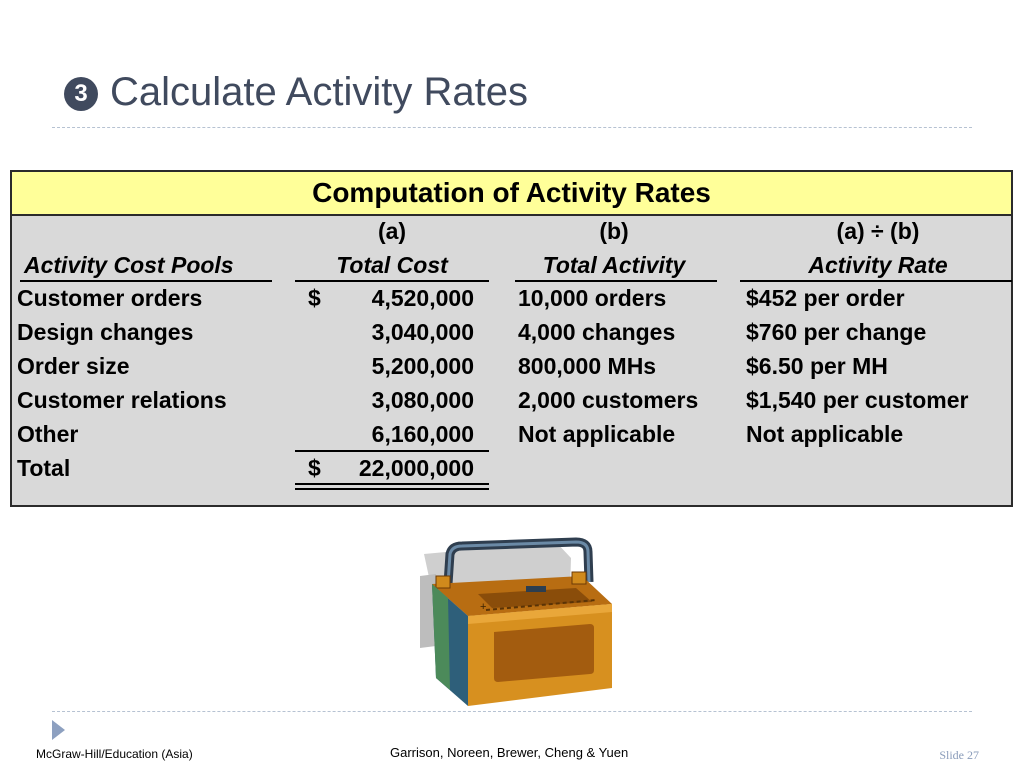 The width and height of the screenshot is (1024, 768). I want to click on row-rate: $6.50 per MH, so click(817, 366).